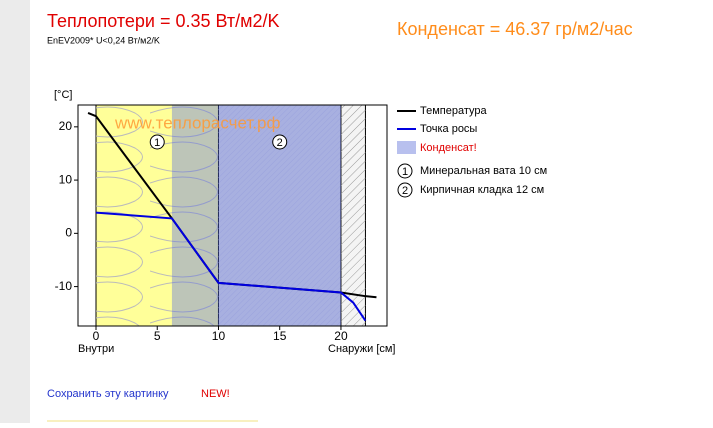  I want to click on layer-number: 1, so click(157, 143).